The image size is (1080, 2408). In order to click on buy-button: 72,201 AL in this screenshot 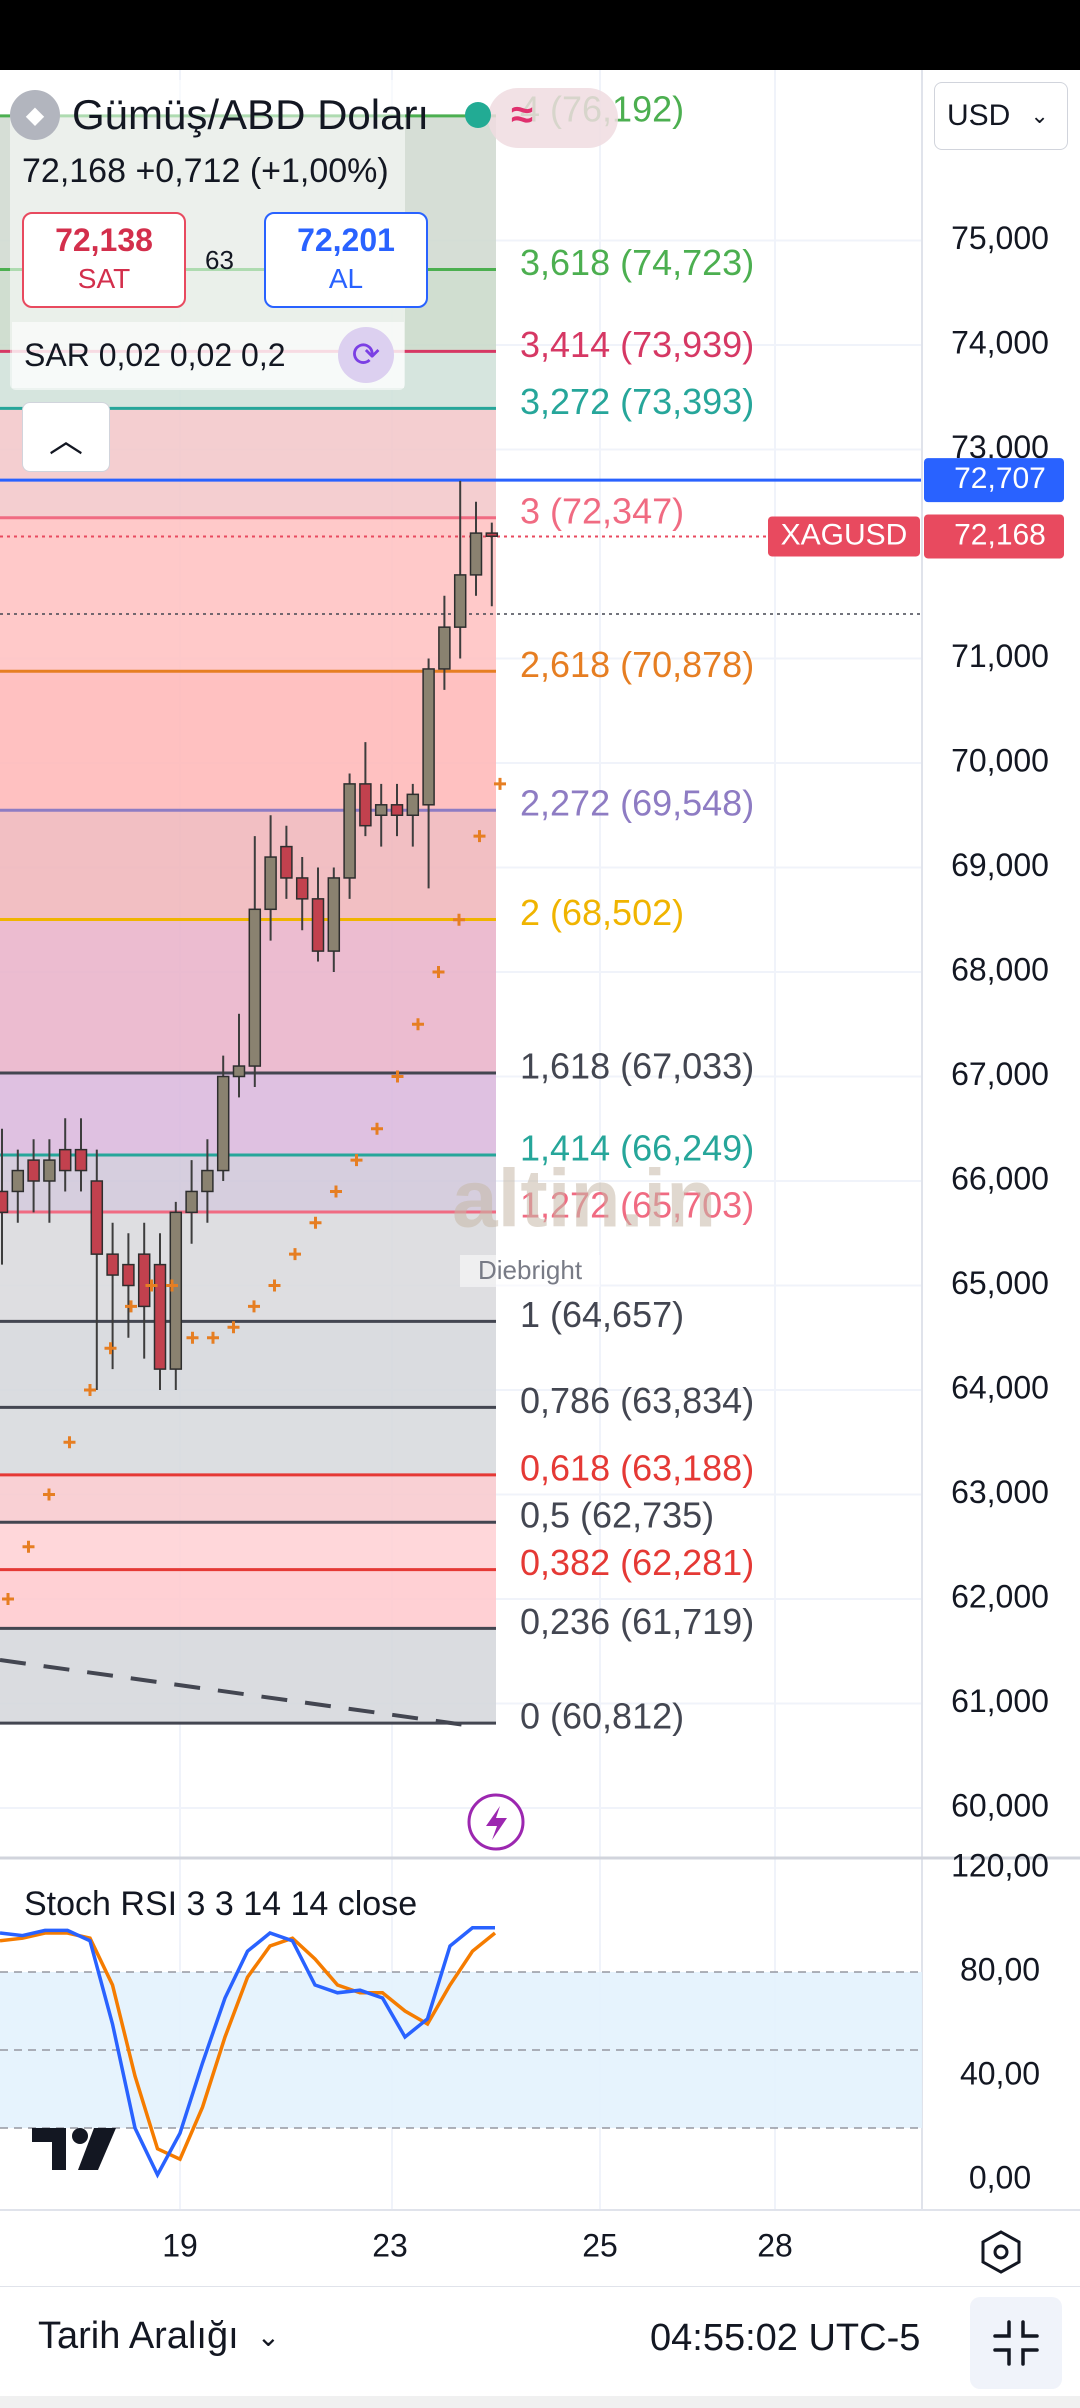, I will do `click(346, 260)`.